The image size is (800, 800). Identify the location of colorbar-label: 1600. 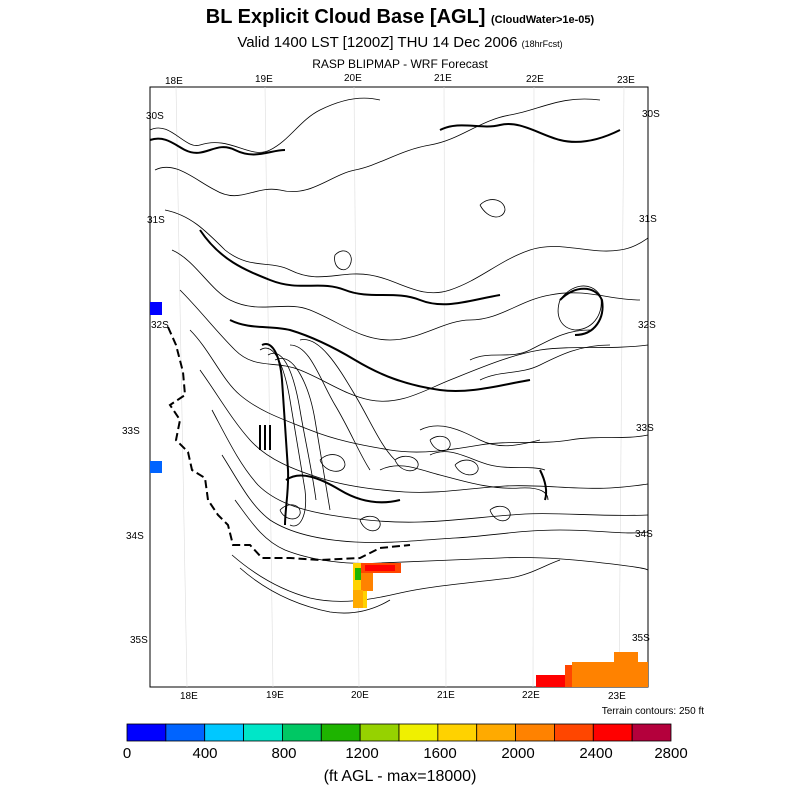
(440, 753).